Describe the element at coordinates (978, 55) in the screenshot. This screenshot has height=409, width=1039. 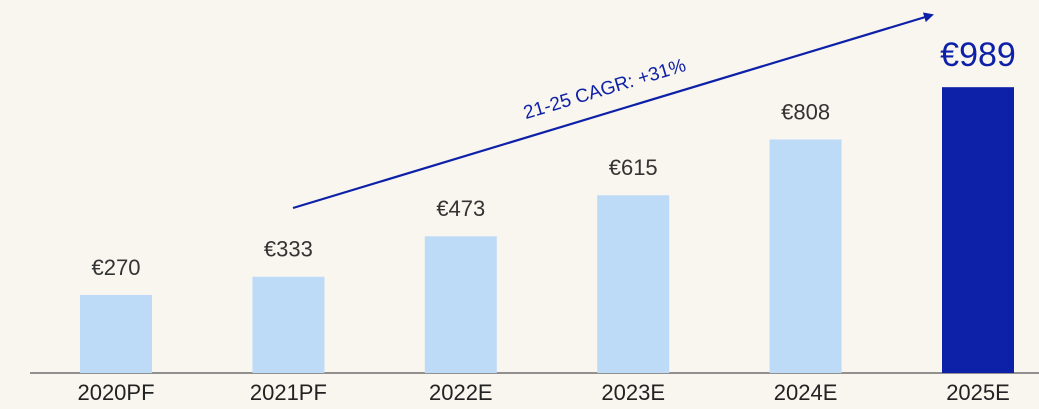
I see `value-label: €989` at that location.